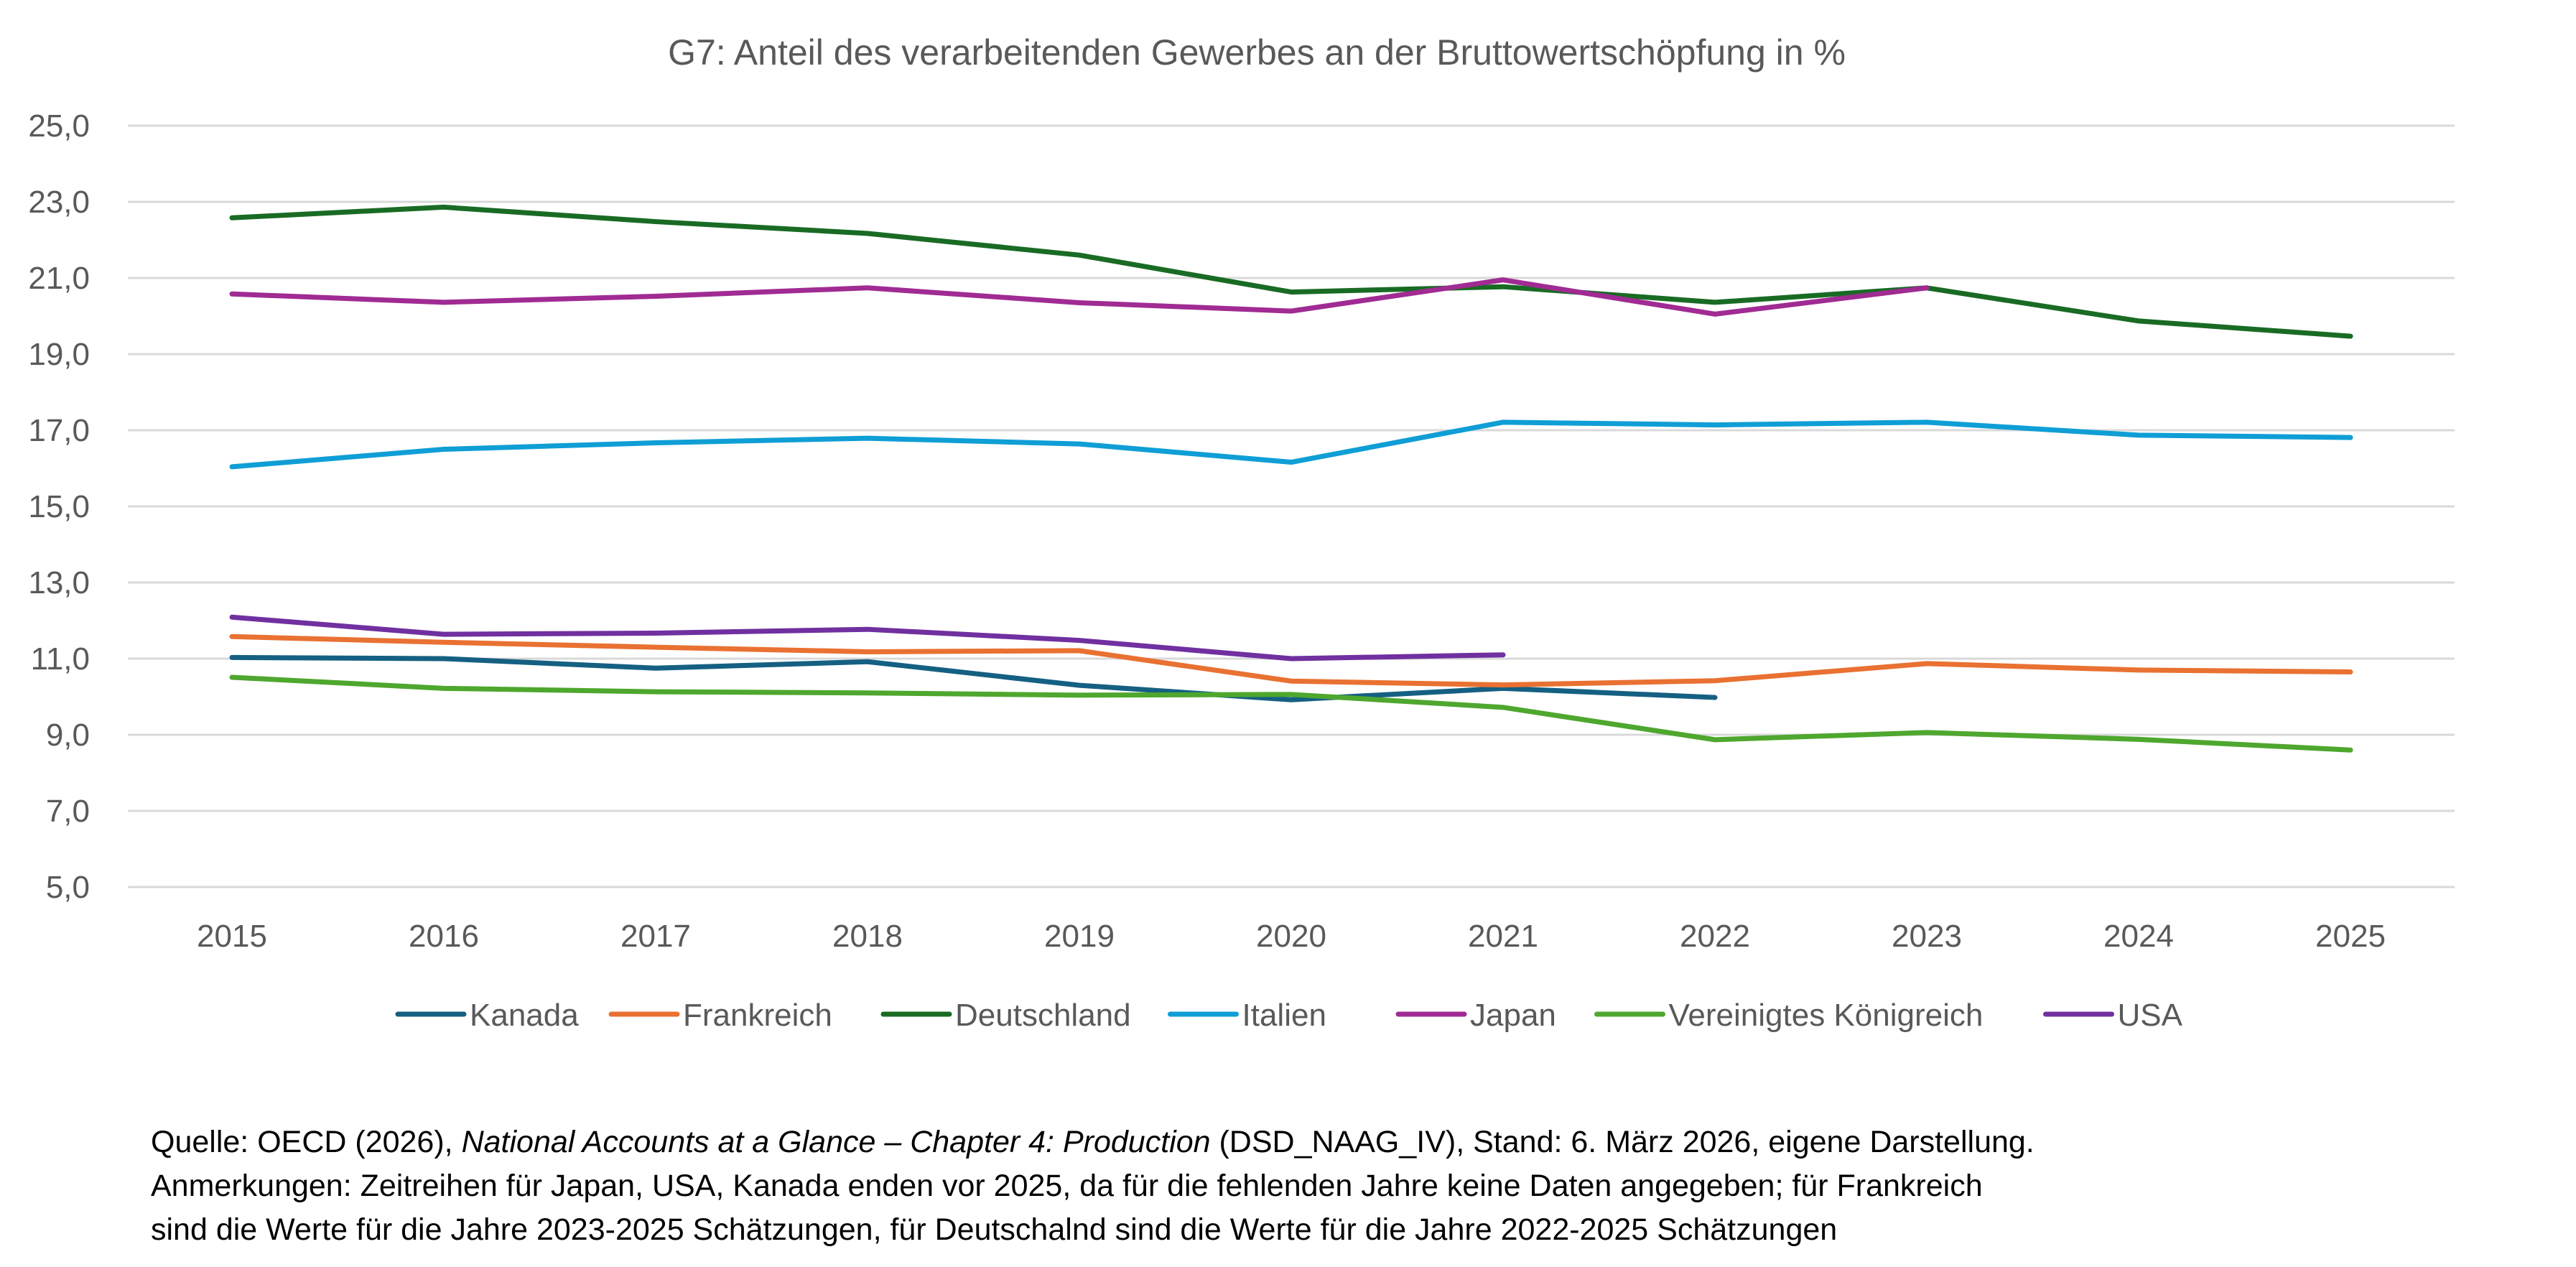 Image resolution: width=2576 pixels, height=1267 pixels. I want to click on legend-label: Vereinigtes Königreich, so click(1826, 1015).